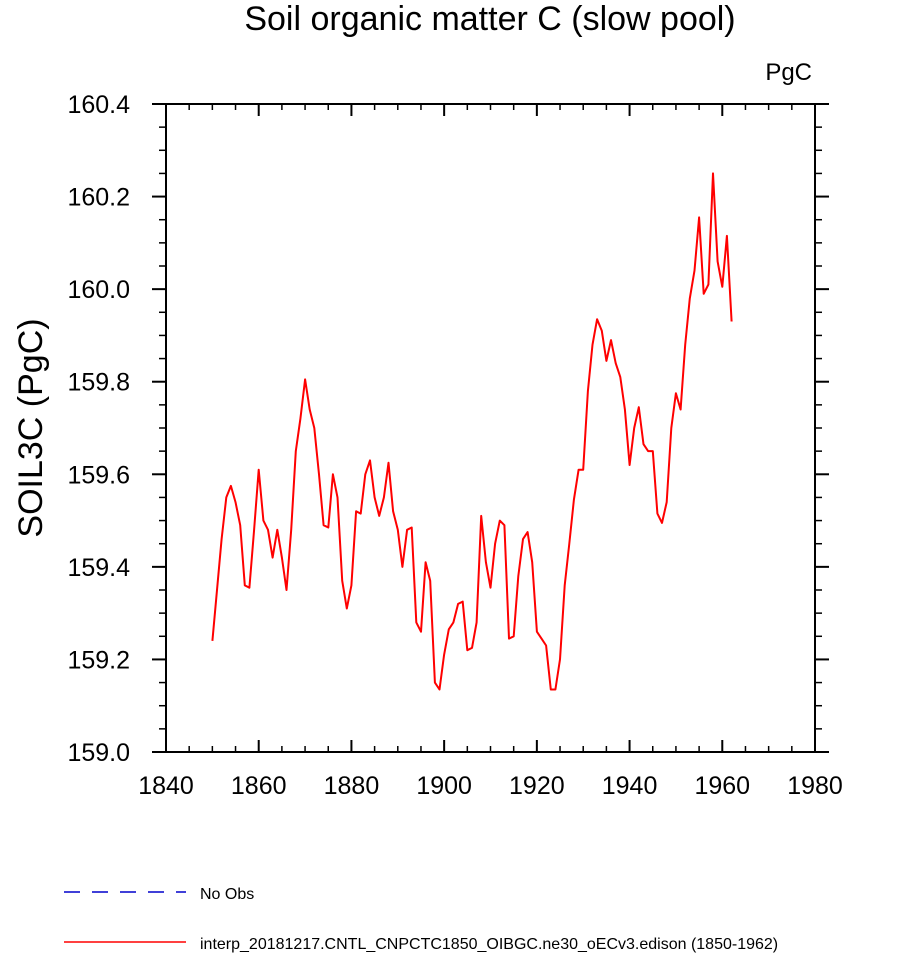  I want to click on legend-label-0: No Obs, so click(227, 894).